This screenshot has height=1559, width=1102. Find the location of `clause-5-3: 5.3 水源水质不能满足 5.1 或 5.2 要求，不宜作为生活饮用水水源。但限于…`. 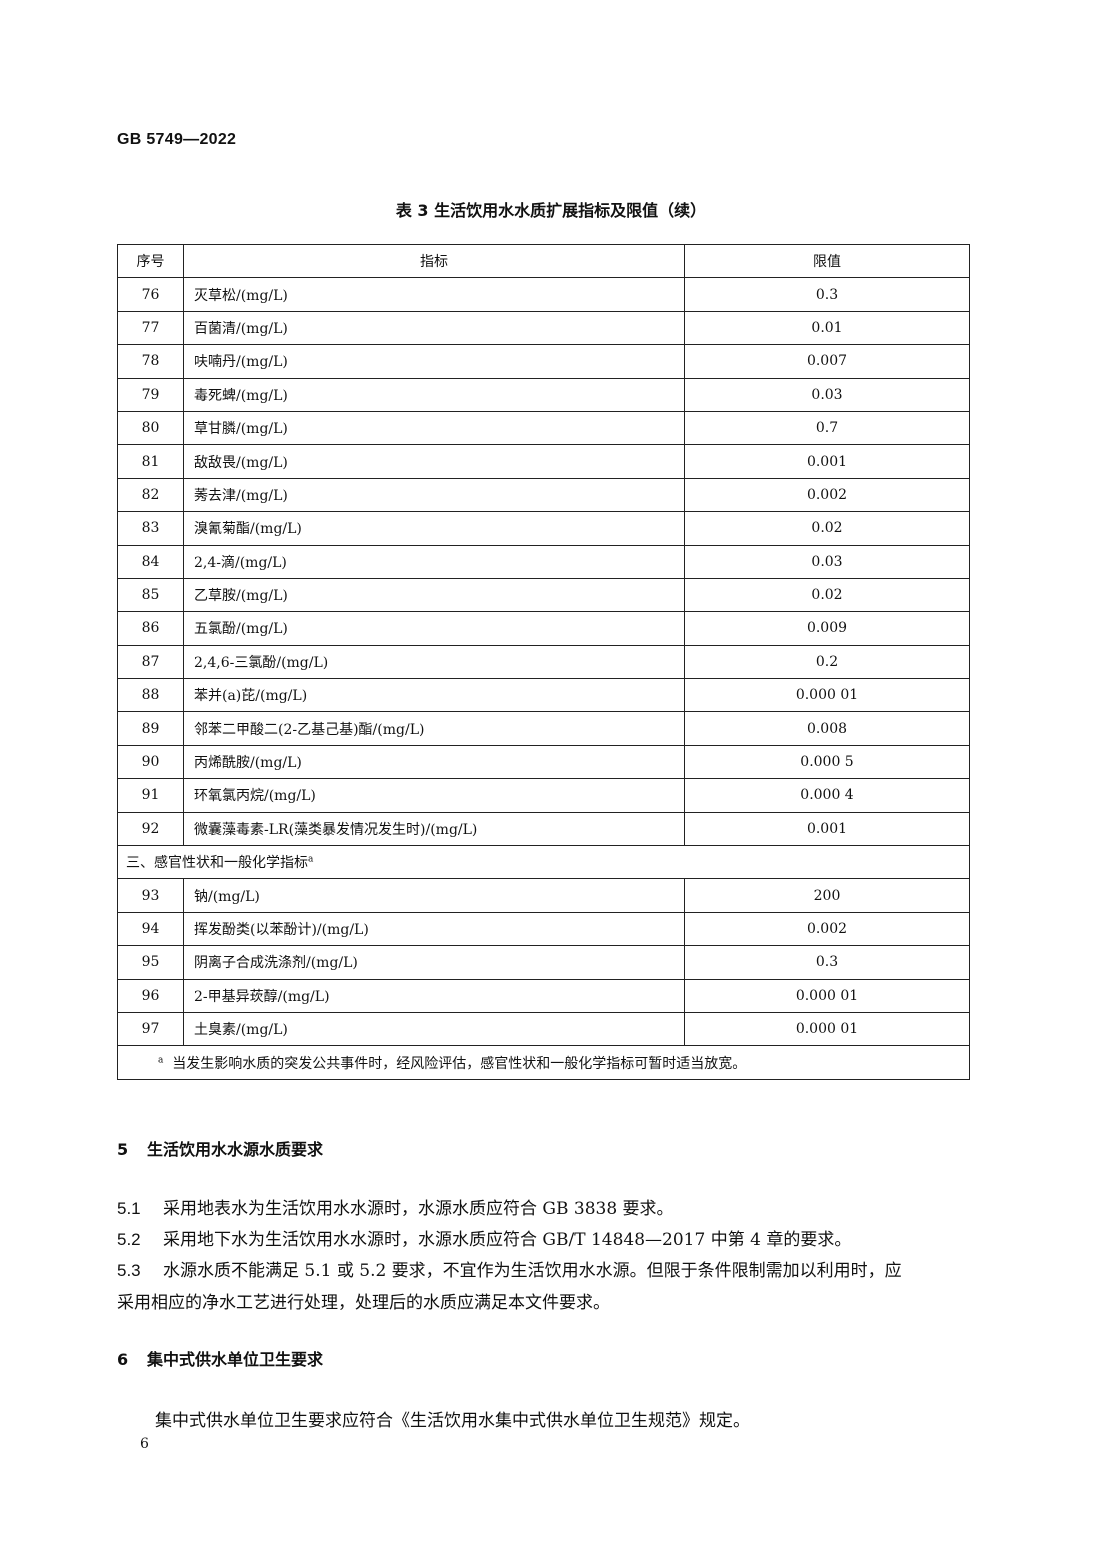

clause-5-3: 5.3 水源水质不能满足 5.1 或 5.2 要求，不宜作为生活饮用水水源。但限于… is located at coordinates (509, 1271).